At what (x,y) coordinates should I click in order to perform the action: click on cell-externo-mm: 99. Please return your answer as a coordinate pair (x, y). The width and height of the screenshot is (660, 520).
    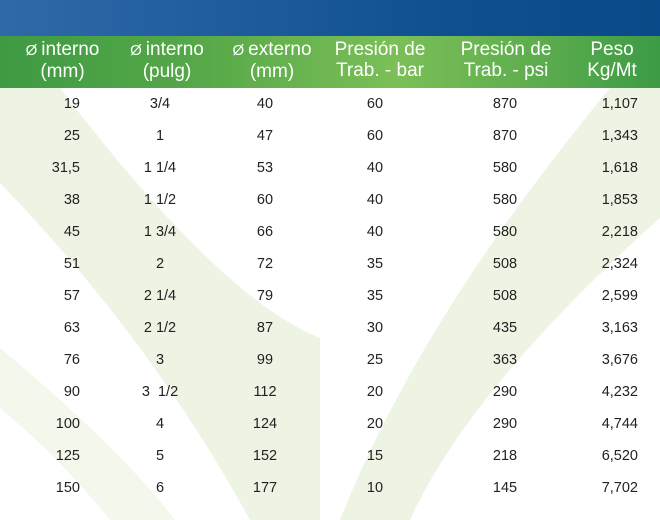
    Looking at the image, I should click on (265, 360).